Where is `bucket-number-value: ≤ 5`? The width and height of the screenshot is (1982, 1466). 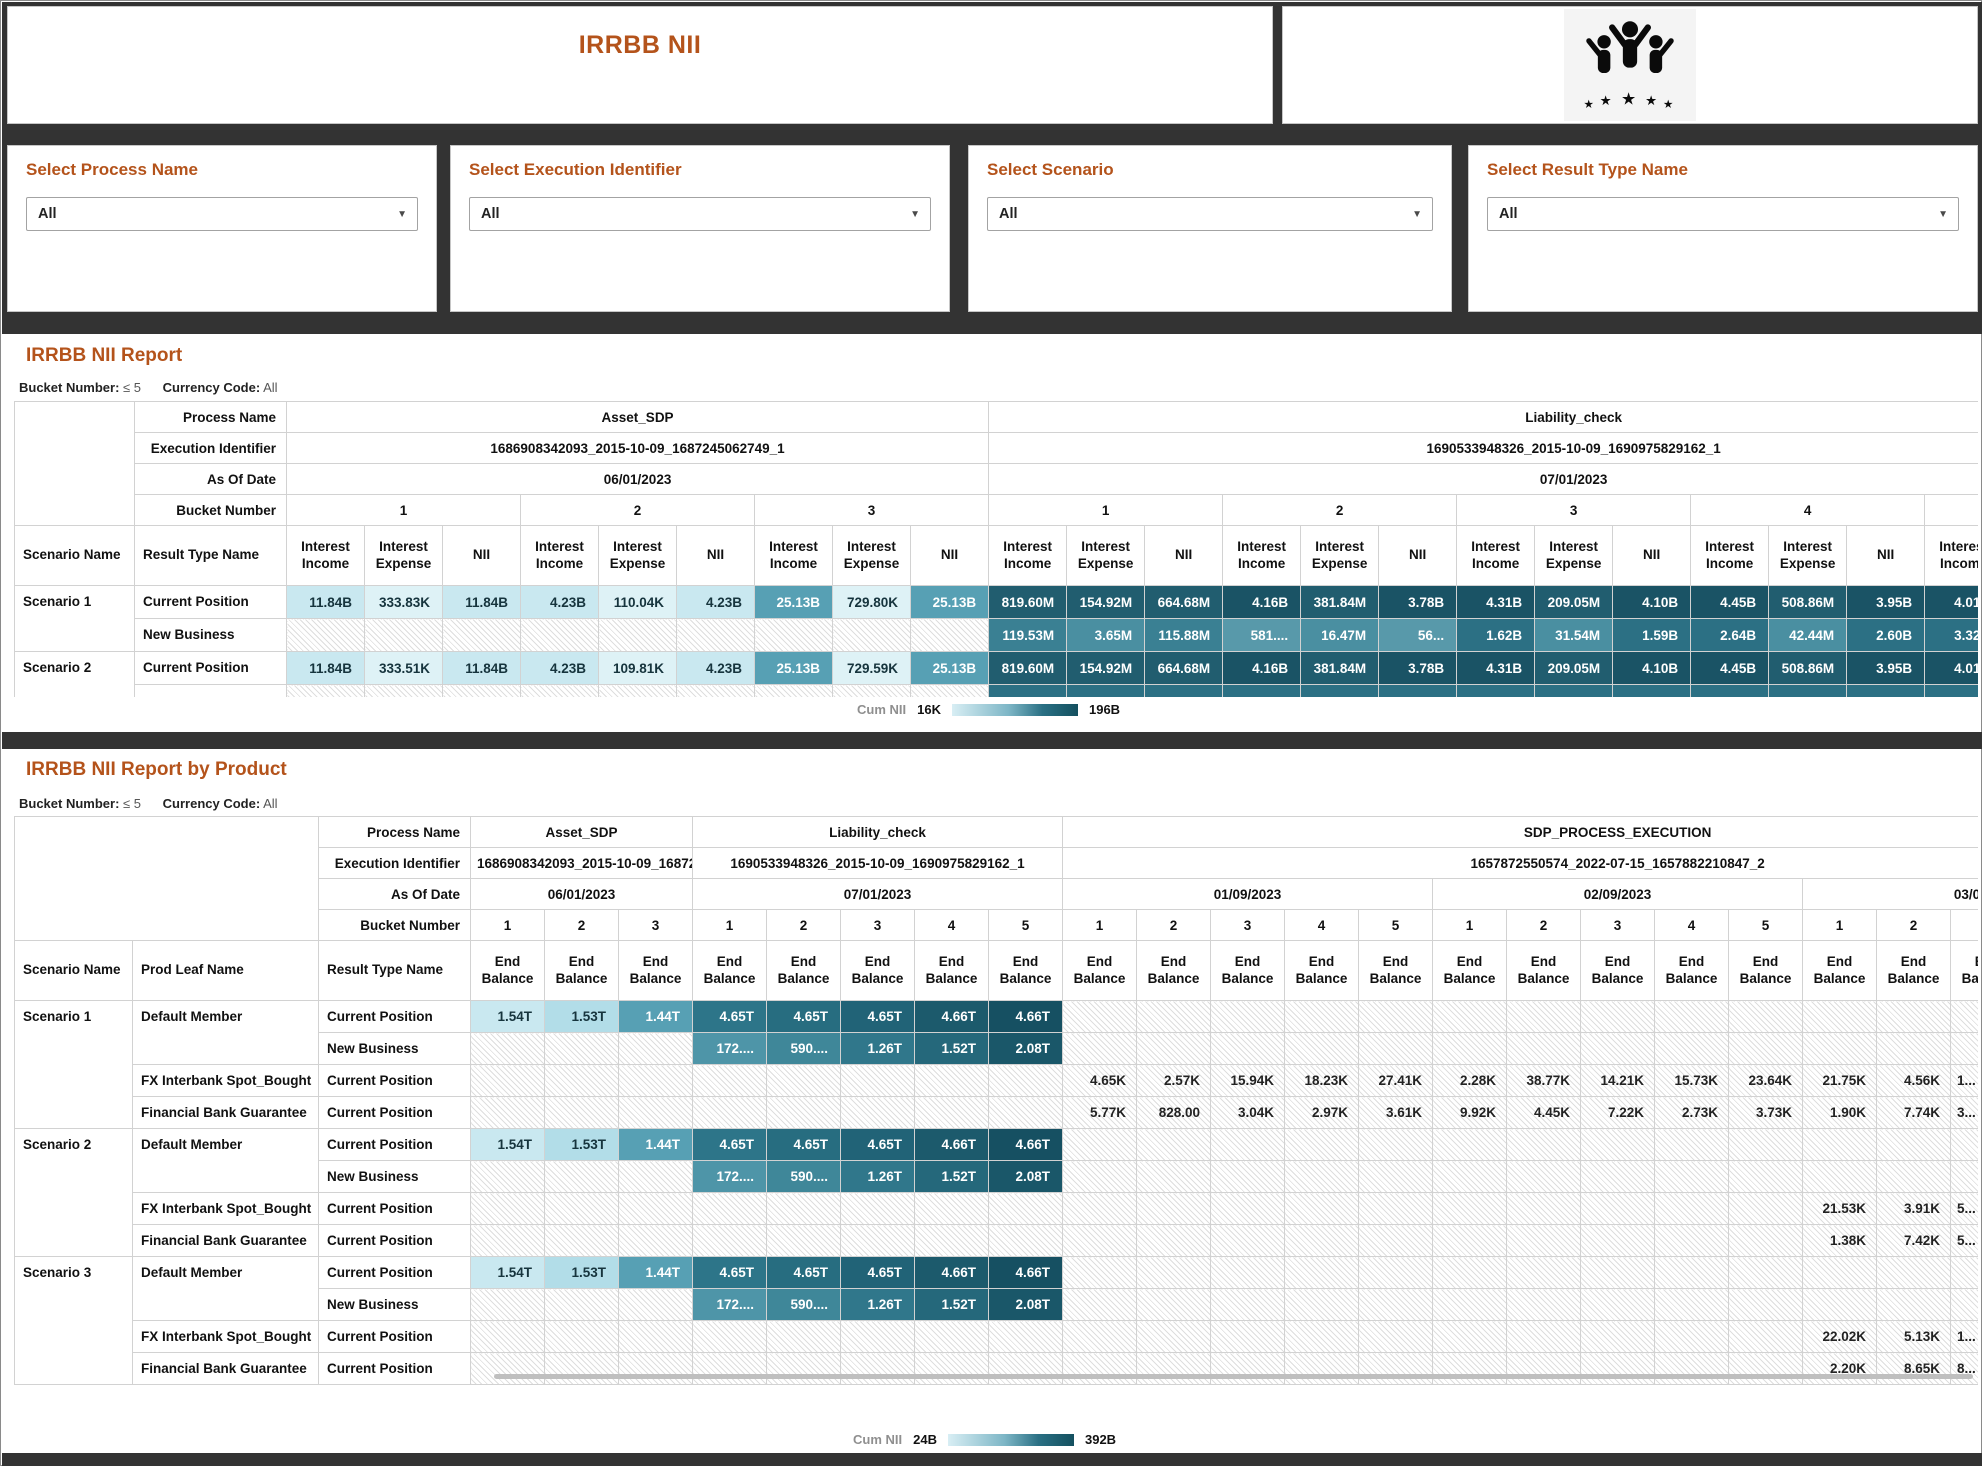
bucket-number-value: ≤ 5 is located at coordinates (132, 387).